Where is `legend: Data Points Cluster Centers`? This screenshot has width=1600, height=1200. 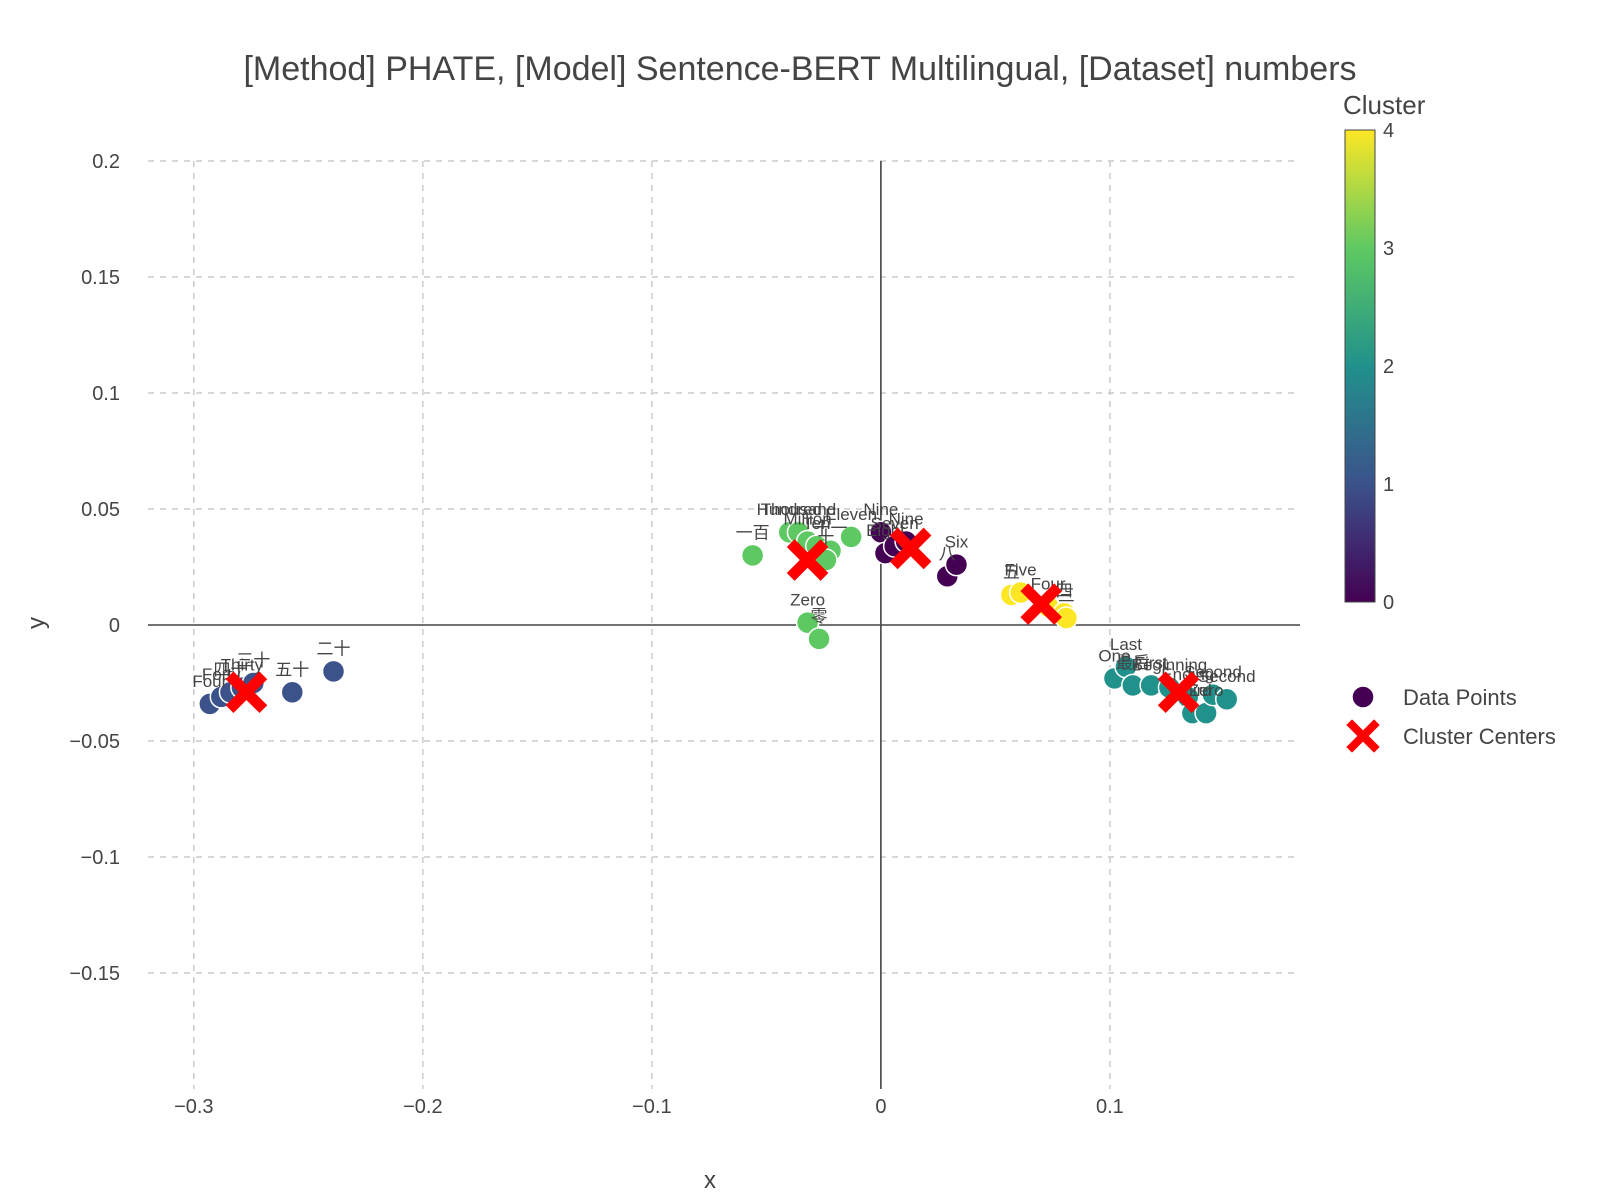
legend: Data Points Cluster Centers is located at coordinates (1451, 719).